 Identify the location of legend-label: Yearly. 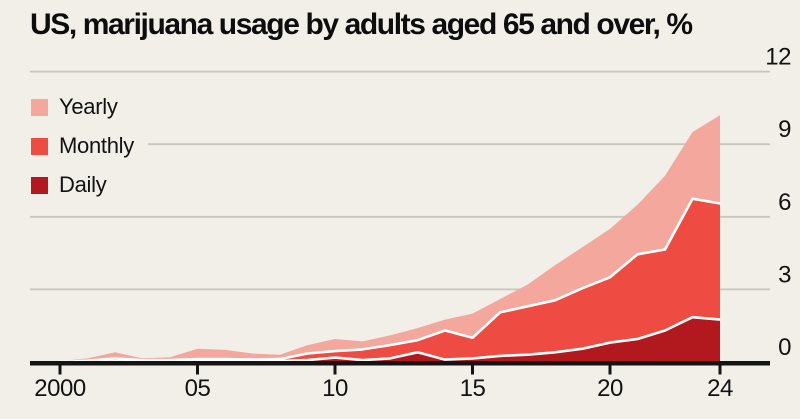
(88, 106).